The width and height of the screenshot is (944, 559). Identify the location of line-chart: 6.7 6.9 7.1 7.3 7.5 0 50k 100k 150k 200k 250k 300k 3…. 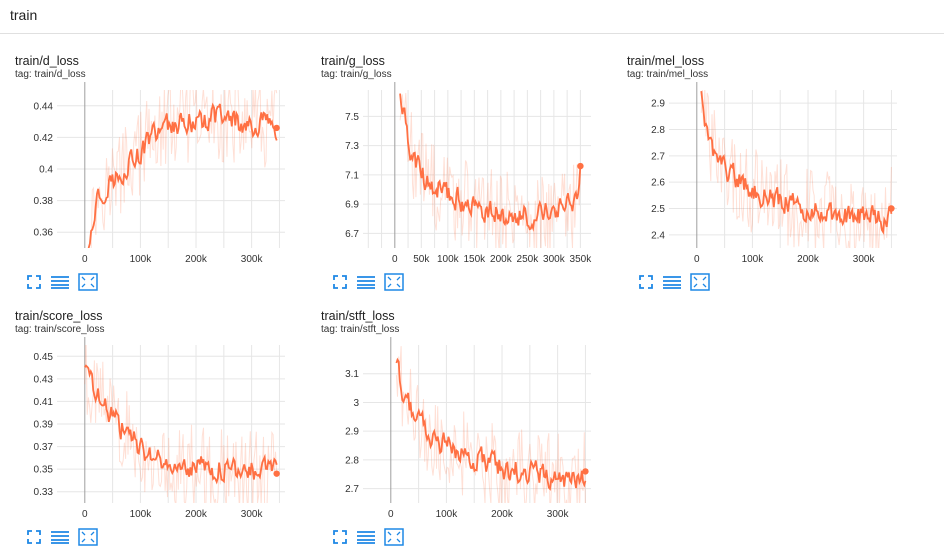
(463, 175).